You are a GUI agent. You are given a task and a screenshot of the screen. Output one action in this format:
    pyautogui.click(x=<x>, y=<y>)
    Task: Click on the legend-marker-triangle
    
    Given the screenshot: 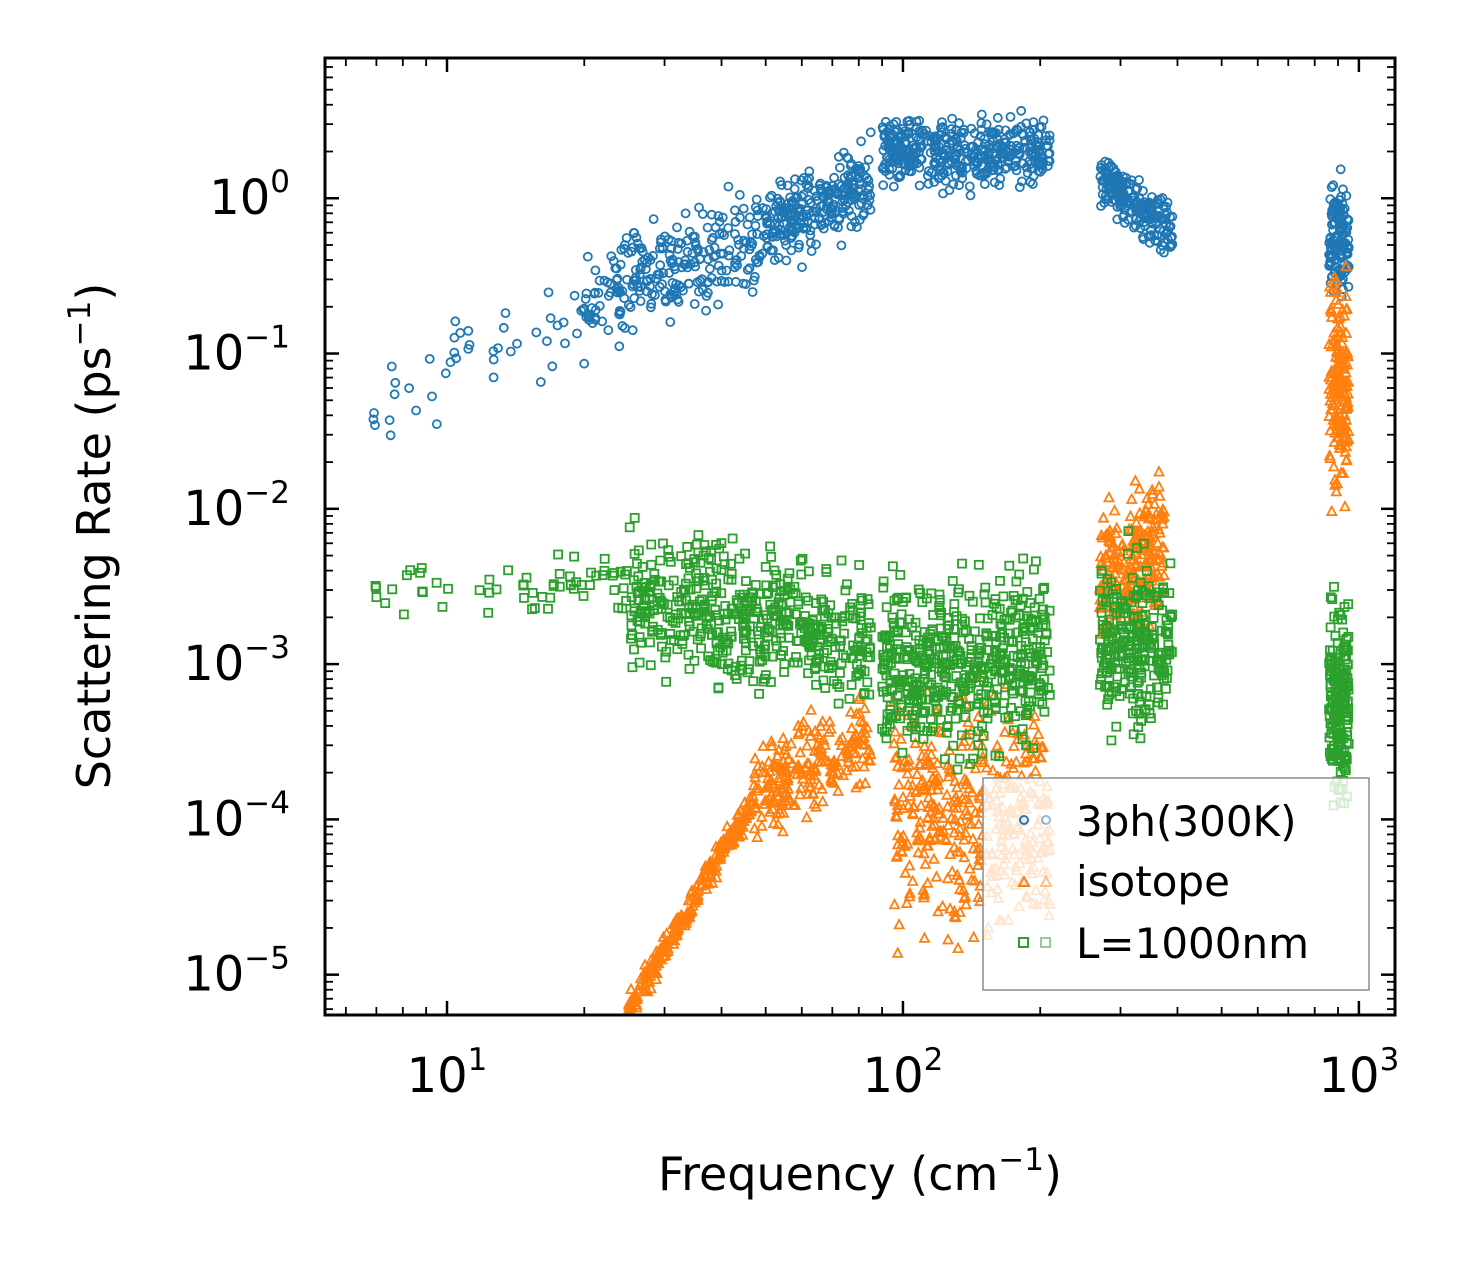 What is the action you would take?
    pyautogui.click(x=1024, y=880)
    